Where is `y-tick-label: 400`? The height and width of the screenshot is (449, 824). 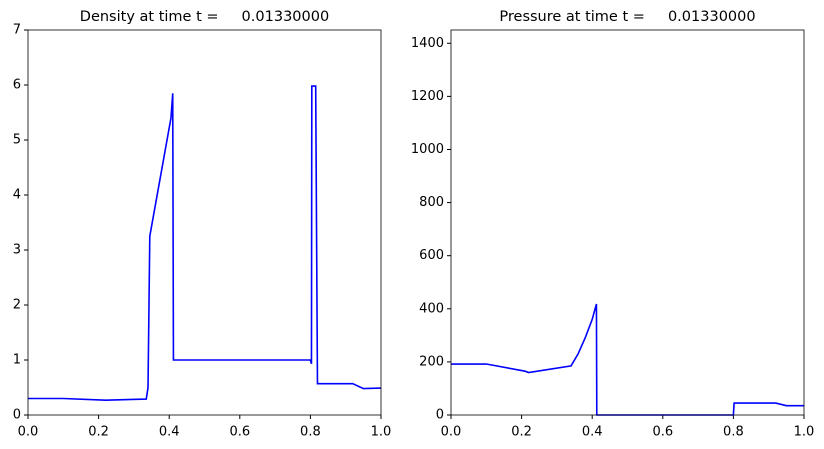 y-tick-label: 400 is located at coordinates (431, 308).